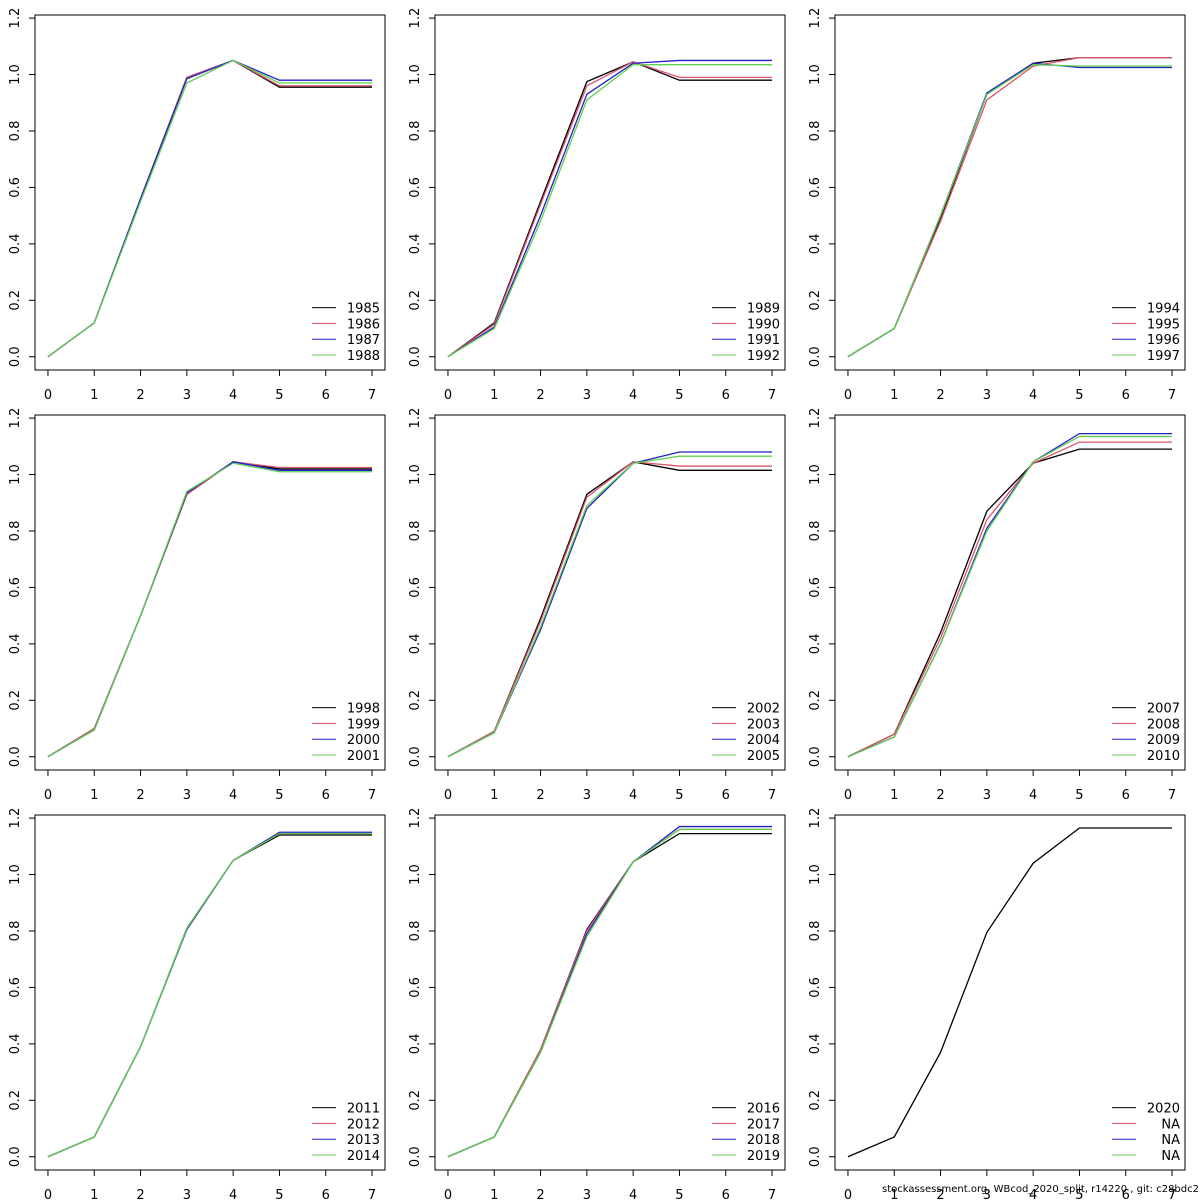  Describe the element at coordinates (363, 740) in the screenshot. I see `legend-label: 2000` at that location.